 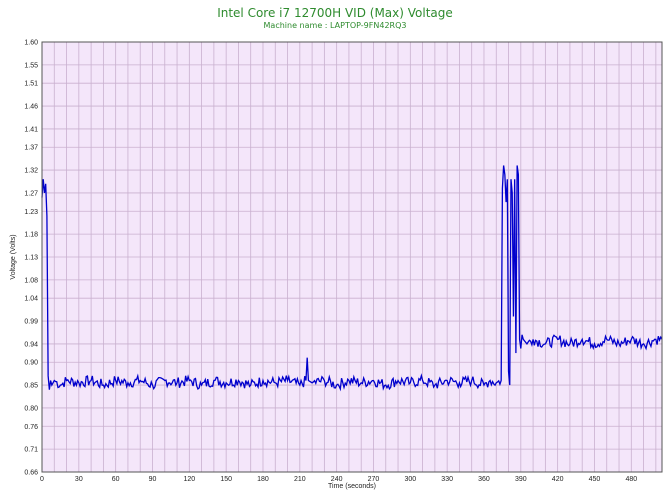 I want to click on y-tick-label: 1.27, so click(x=31, y=193).